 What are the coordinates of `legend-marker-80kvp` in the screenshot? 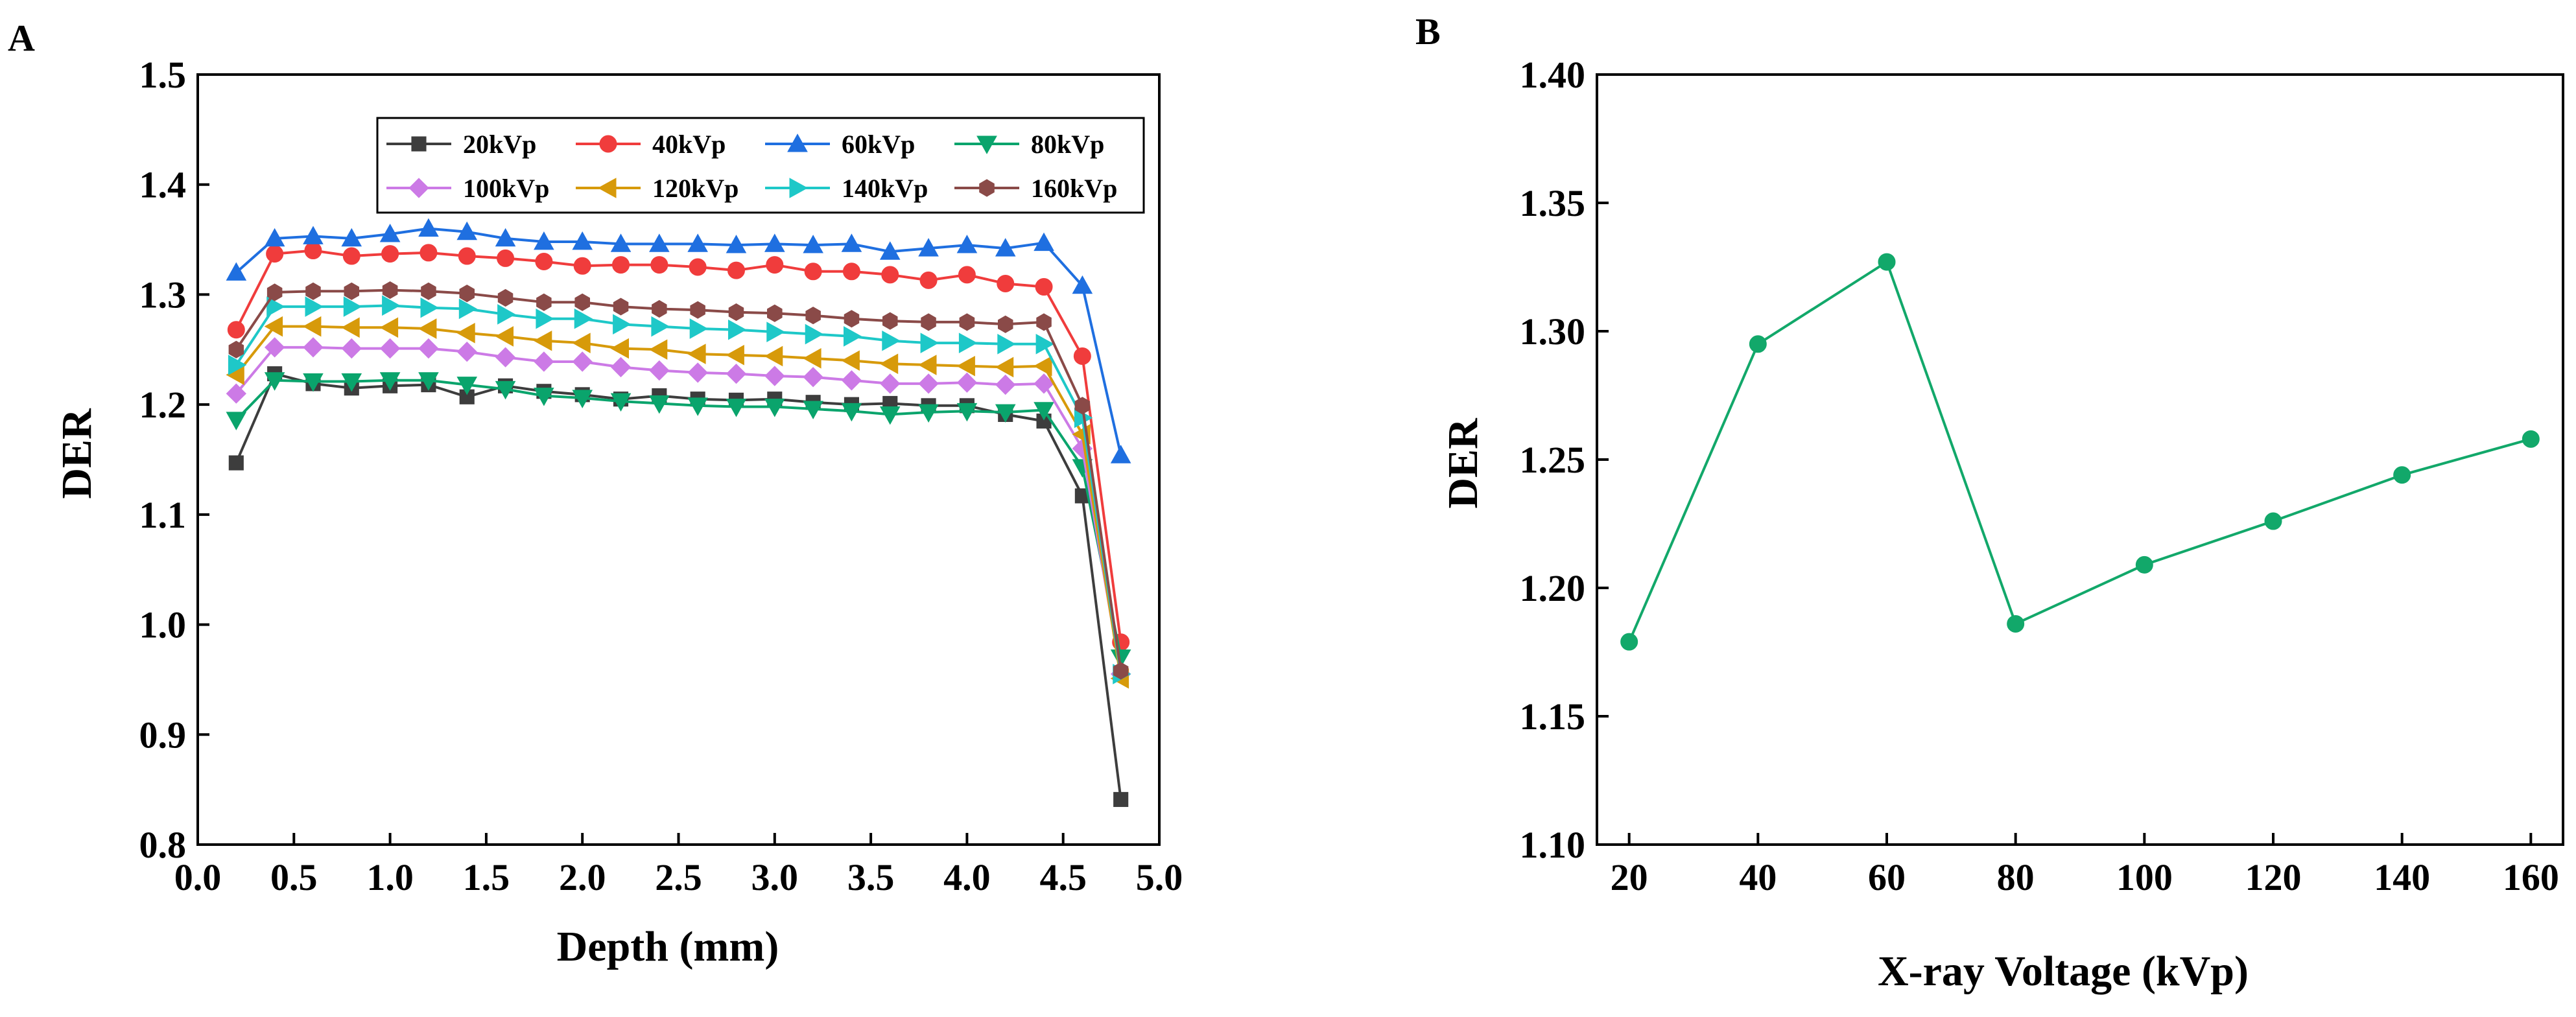 It's located at (987, 144).